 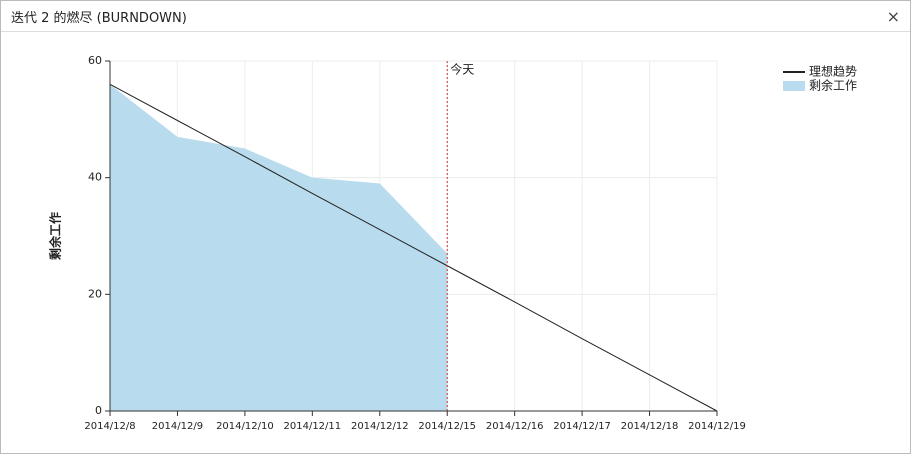 What do you see at coordinates (177, 426) in the screenshot?
I see `x-tick-label: 2014/12/9` at bounding box center [177, 426].